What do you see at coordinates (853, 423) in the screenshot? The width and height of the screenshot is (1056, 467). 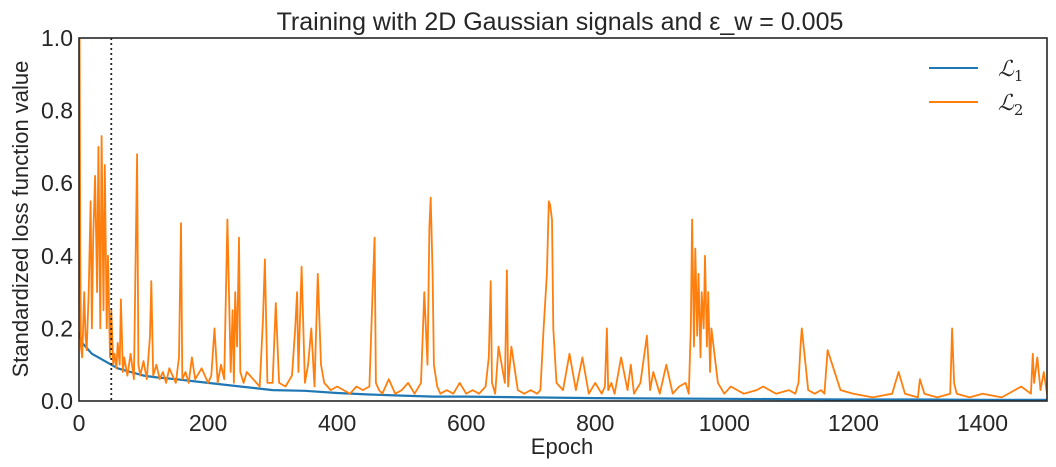 I see `x-tick-label: 1200` at bounding box center [853, 423].